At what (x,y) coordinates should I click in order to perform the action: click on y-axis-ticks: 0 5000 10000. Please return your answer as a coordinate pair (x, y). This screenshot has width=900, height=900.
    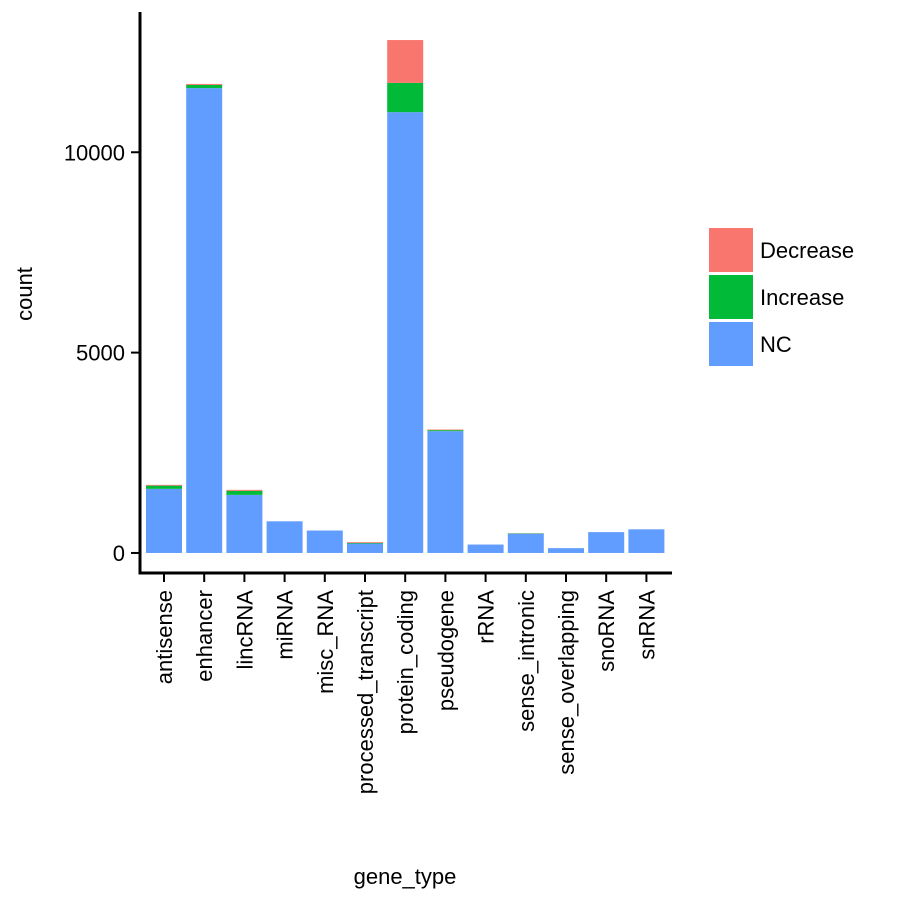
    Looking at the image, I should click on (102, 353).